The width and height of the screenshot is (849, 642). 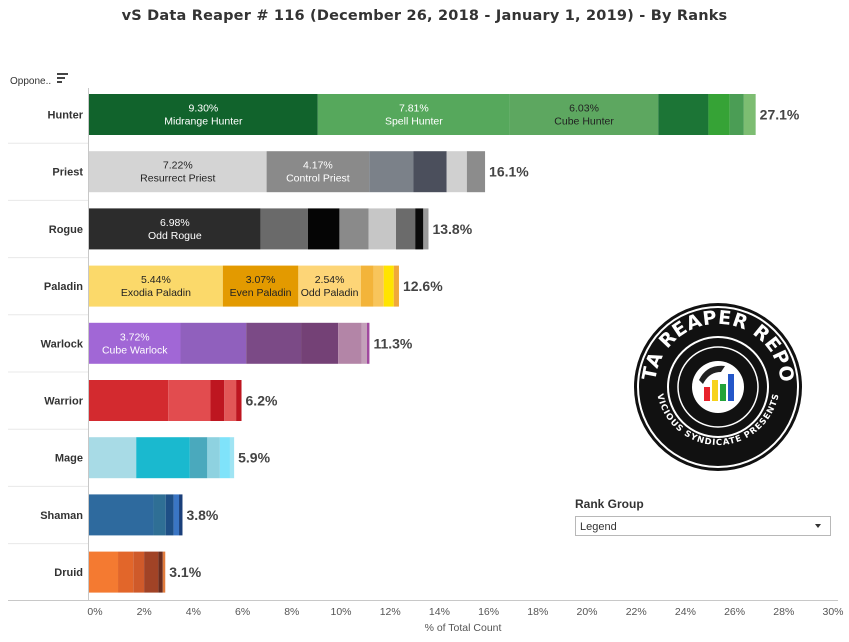 I want to click on segment-percent-label: 3.72%, so click(x=135, y=337).